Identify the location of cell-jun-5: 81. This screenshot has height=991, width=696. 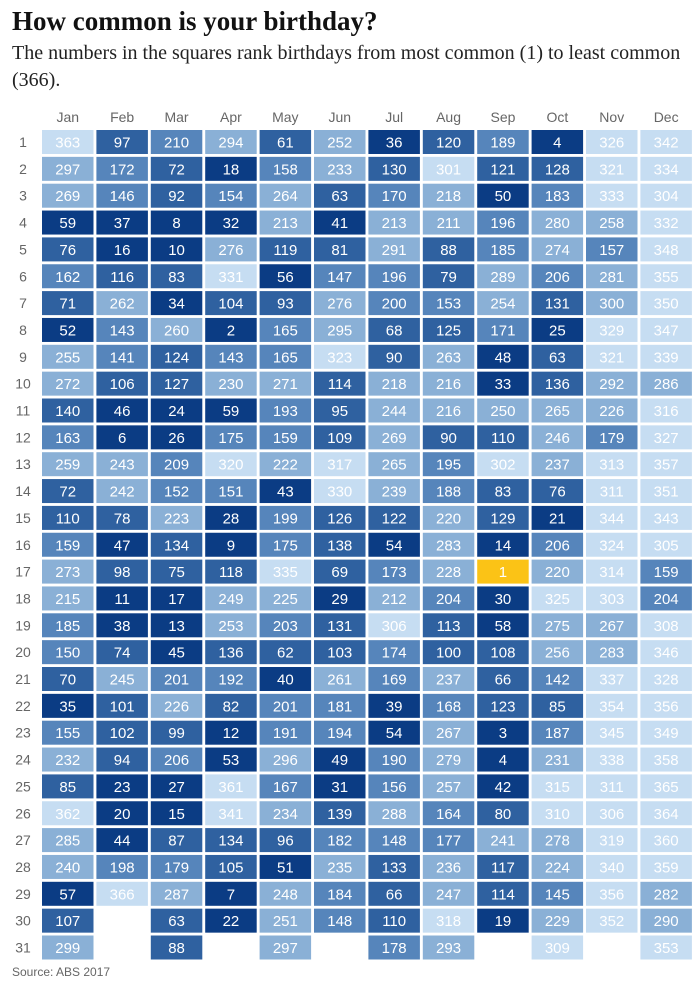
(340, 249).